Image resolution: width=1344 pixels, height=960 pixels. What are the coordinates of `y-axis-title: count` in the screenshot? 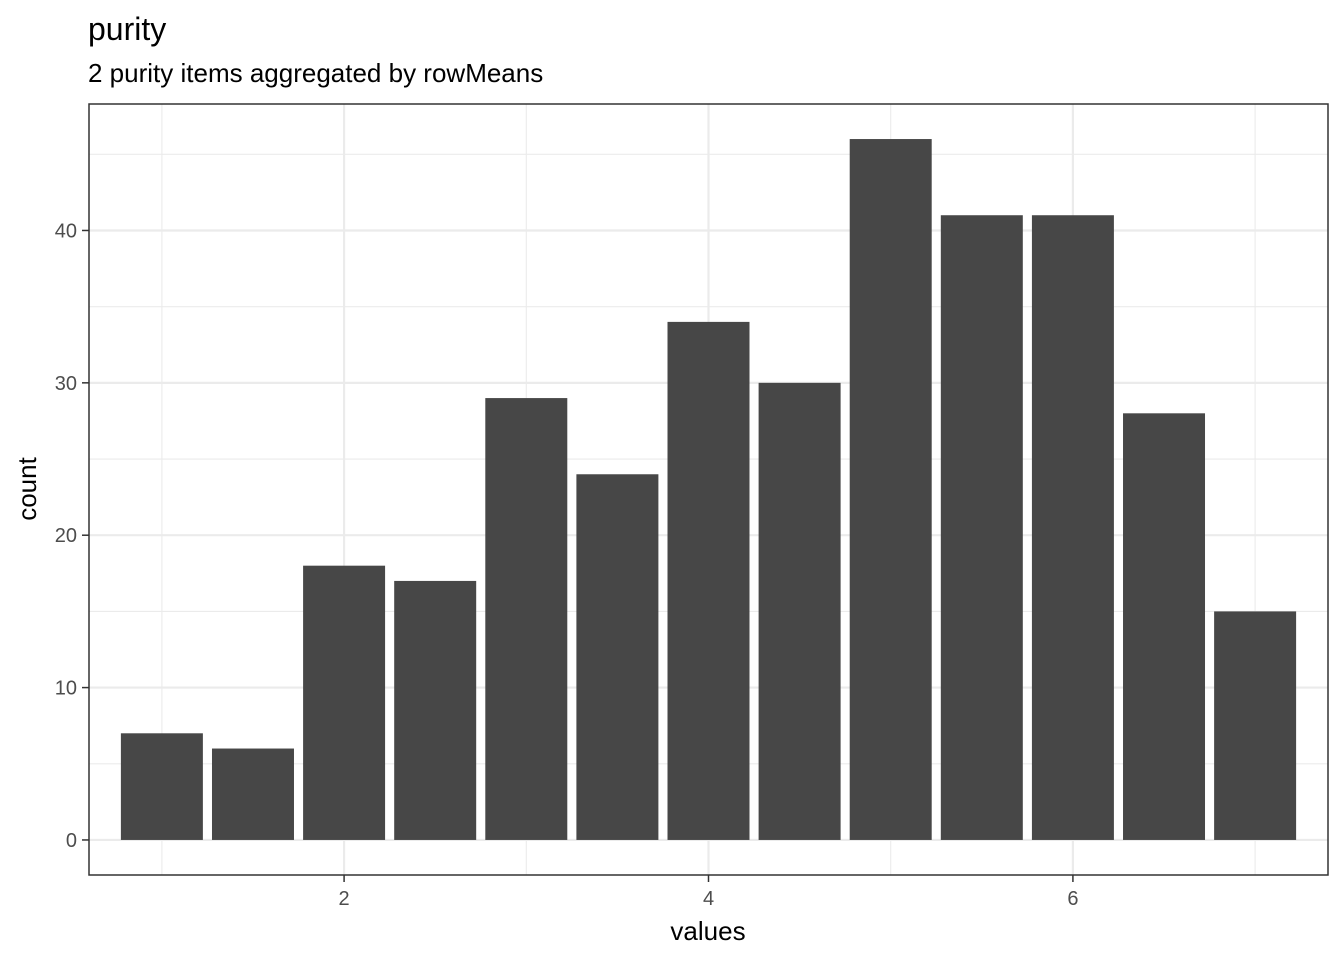 It's located at (27, 488).